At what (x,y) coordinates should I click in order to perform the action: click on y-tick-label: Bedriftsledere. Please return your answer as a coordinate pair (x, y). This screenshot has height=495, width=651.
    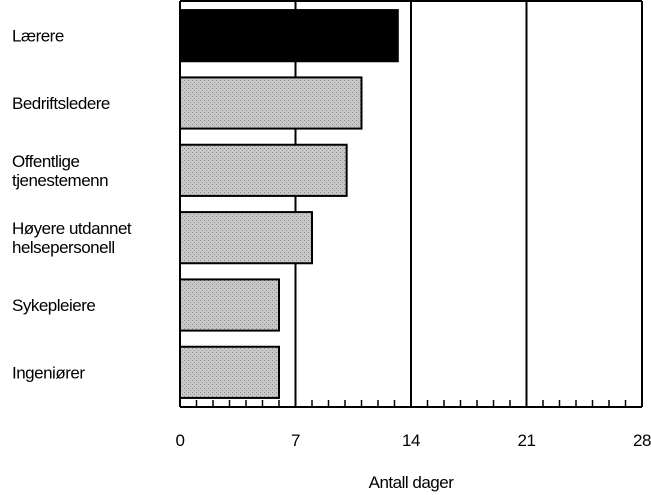
    Looking at the image, I should click on (61, 103).